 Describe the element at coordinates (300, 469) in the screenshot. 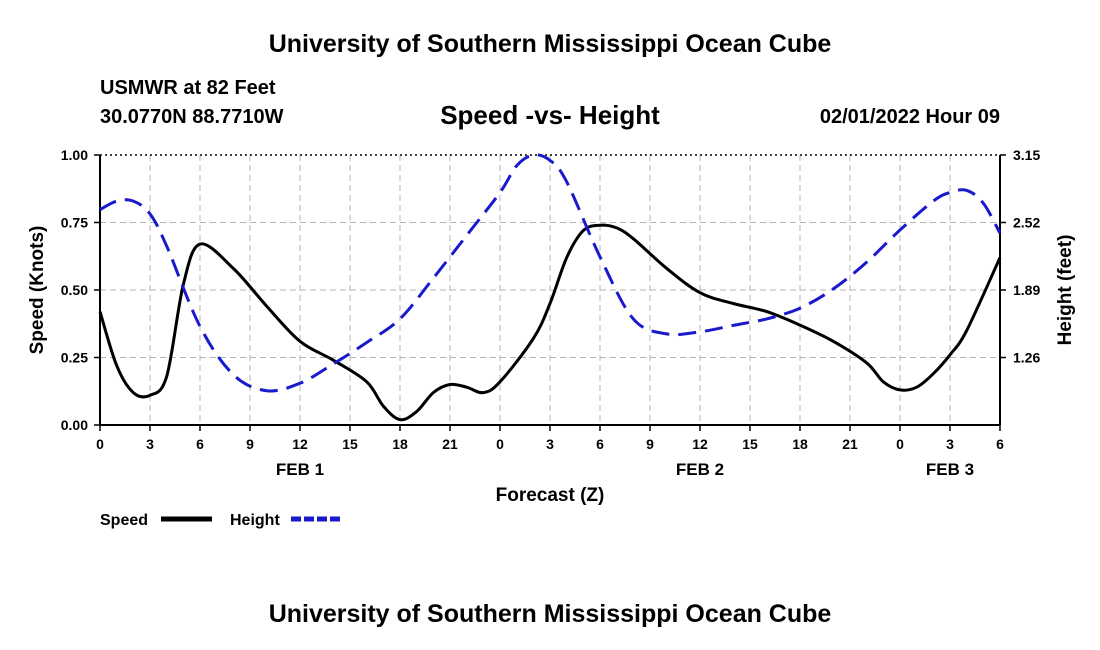

I see `day-label: FEB 1` at that location.